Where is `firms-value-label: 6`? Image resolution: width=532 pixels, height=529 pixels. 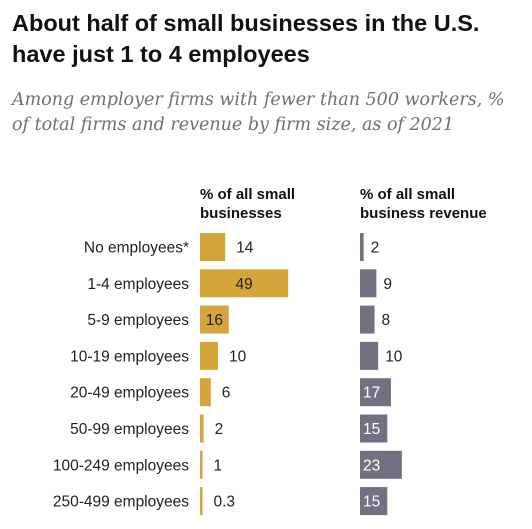 firms-value-label: 6 is located at coordinates (226, 393).